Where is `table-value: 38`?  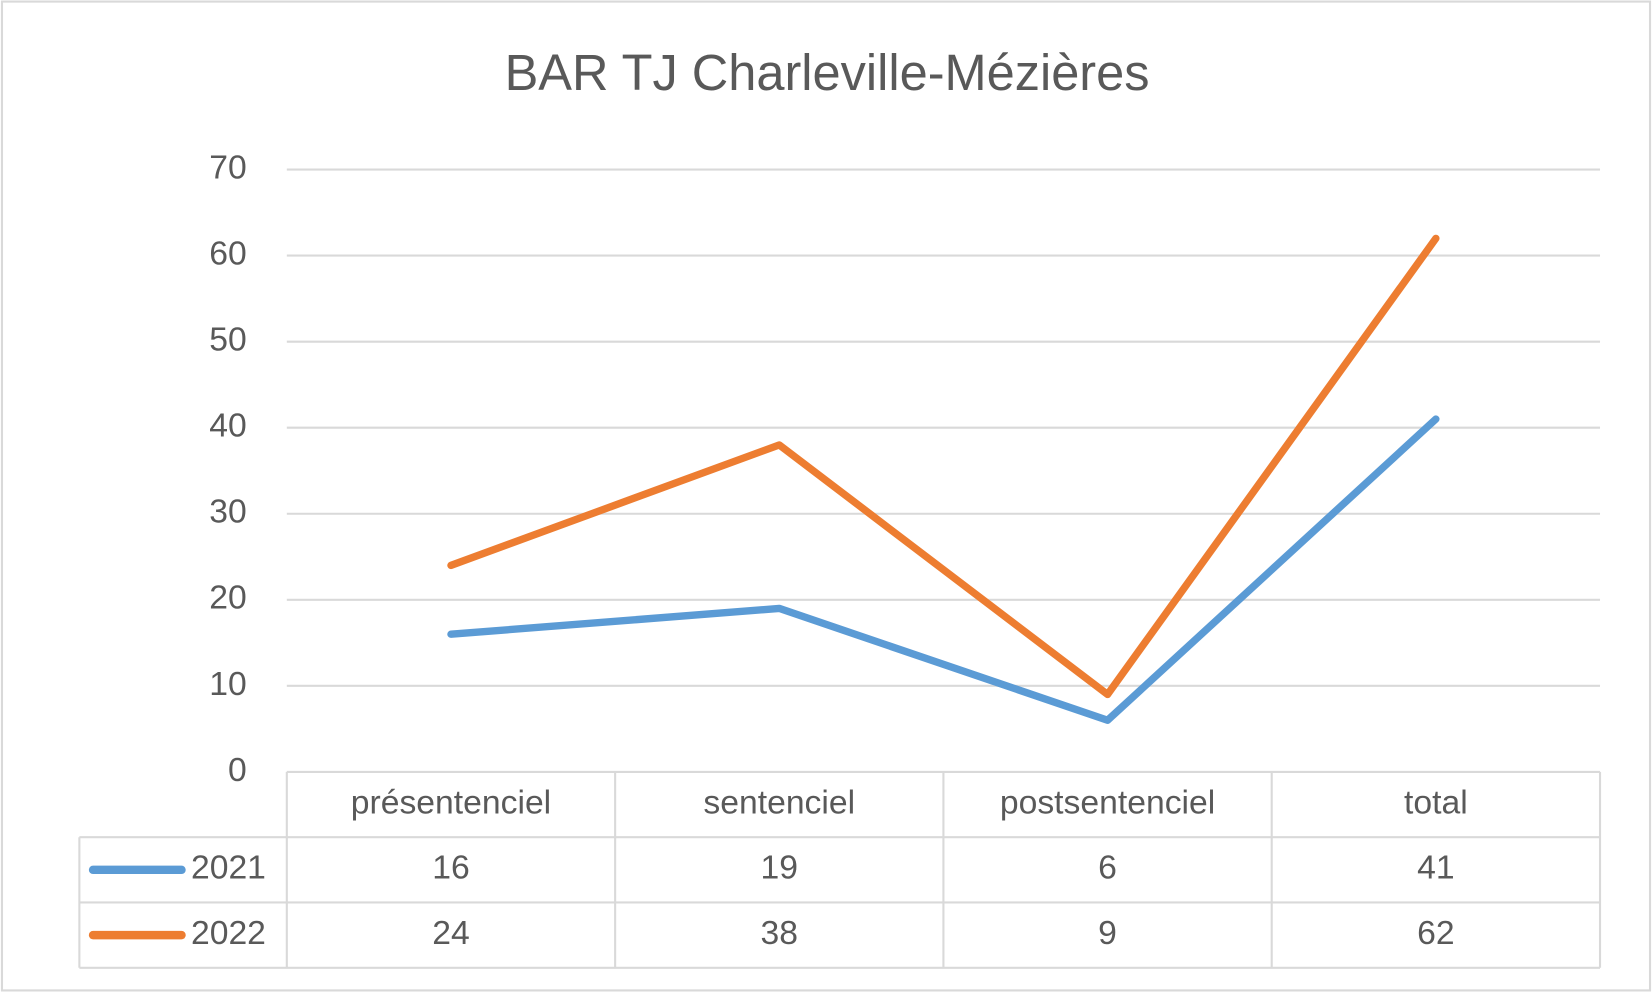
table-value: 38 is located at coordinates (779, 933).